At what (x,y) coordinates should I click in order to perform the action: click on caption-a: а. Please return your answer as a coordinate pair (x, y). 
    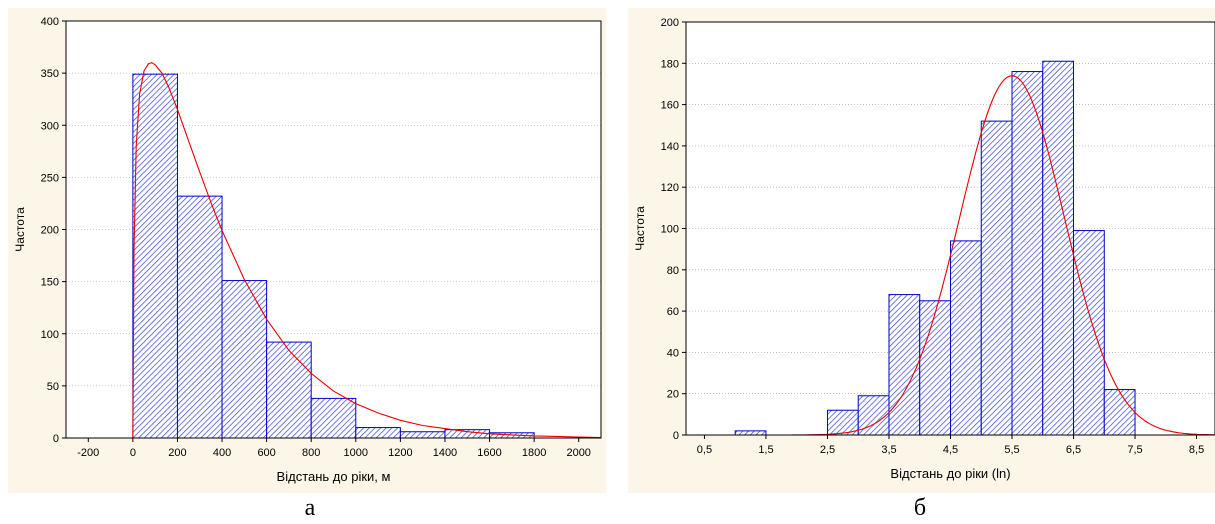
    Looking at the image, I should click on (310, 508).